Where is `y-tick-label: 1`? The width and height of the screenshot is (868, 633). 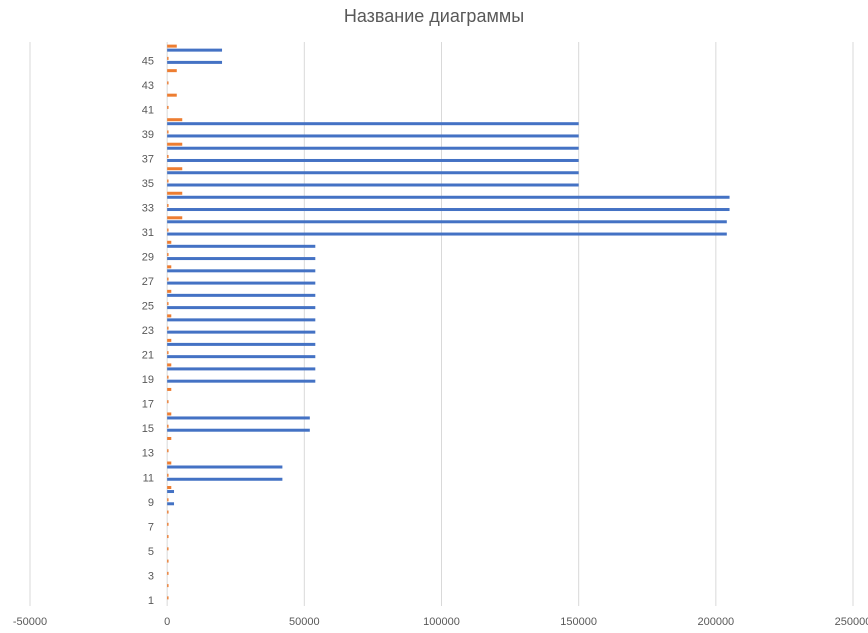 y-tick-label: 1 is located at coordinates (151, 601).